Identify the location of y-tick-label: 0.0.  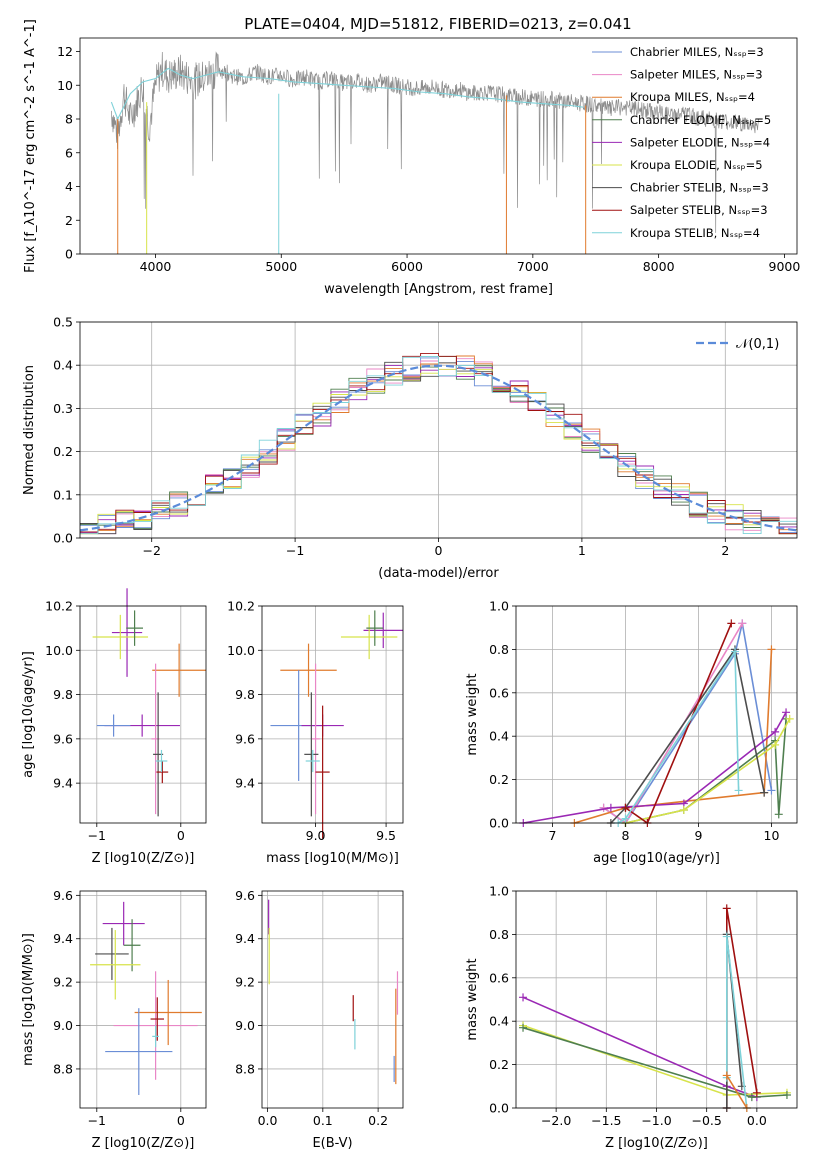
(63, 538).